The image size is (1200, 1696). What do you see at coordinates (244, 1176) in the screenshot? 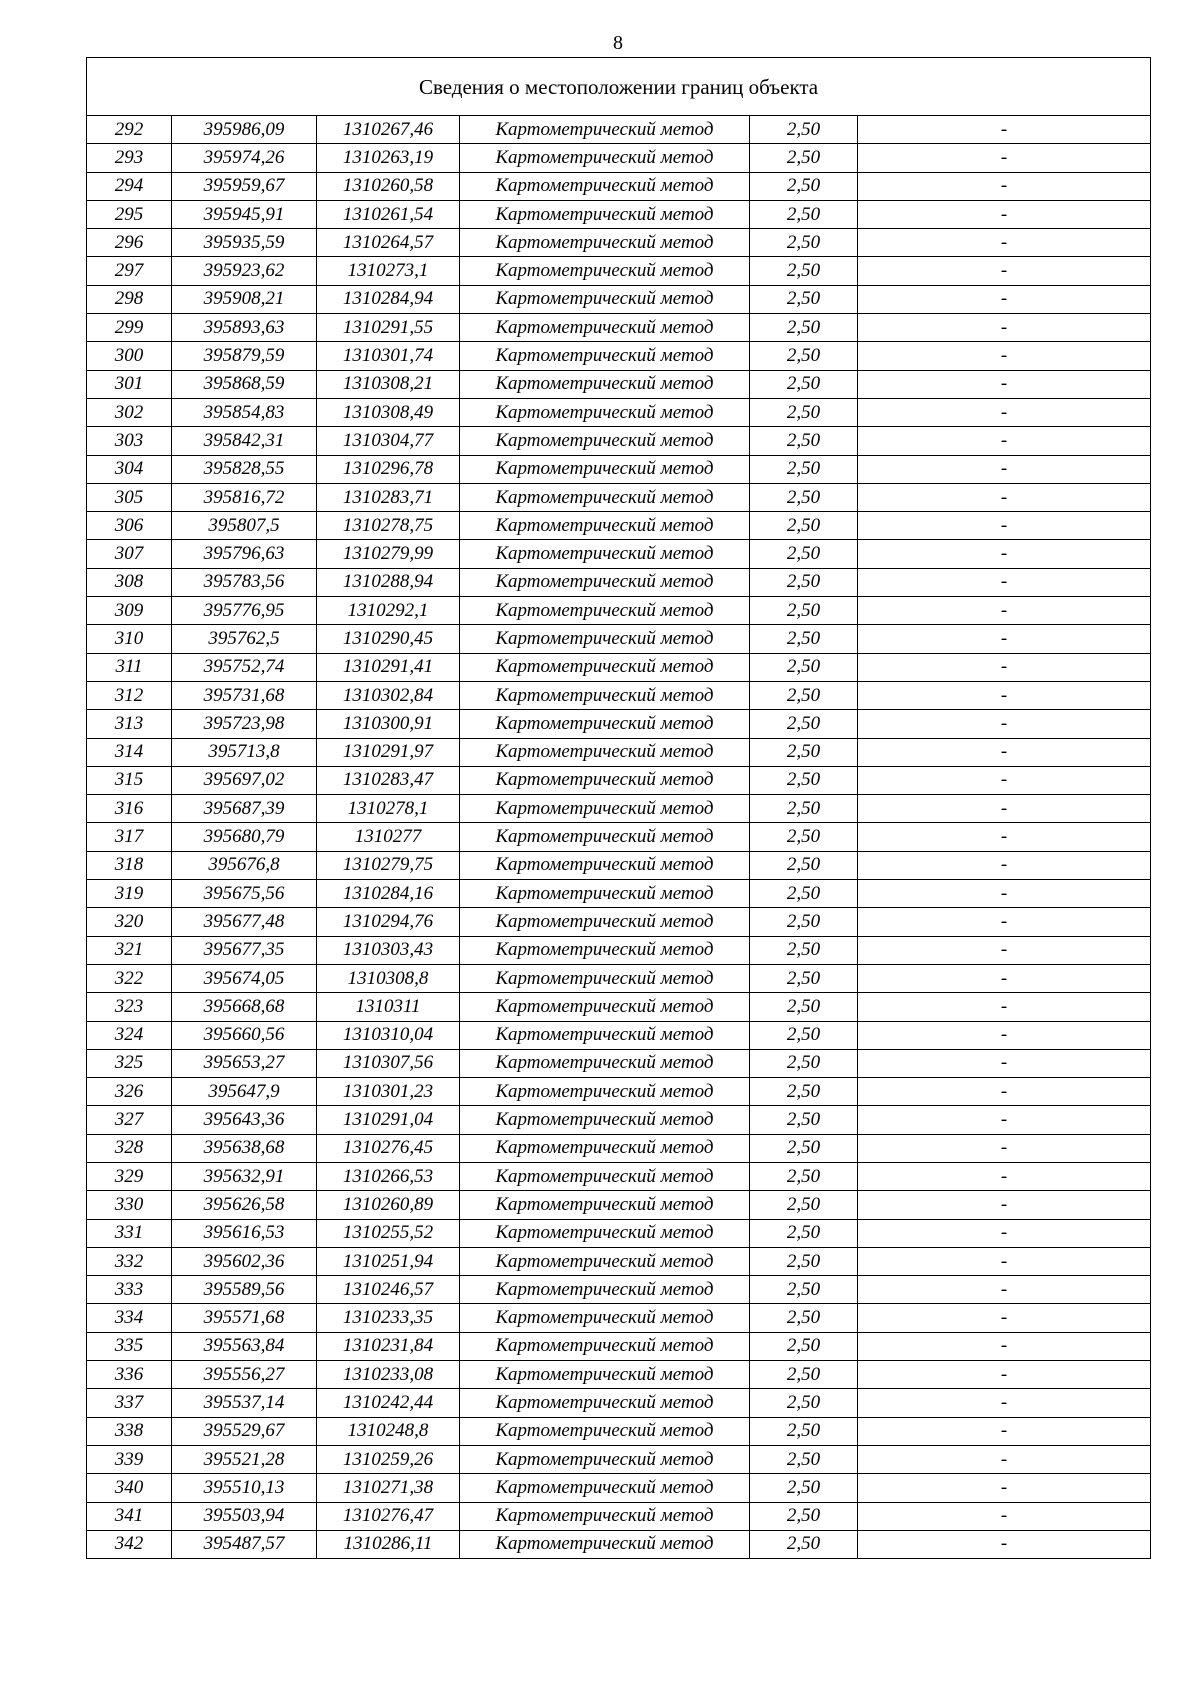
I see `x-coordinate-cell: 395632,91` at bounding box center [244, 1176].